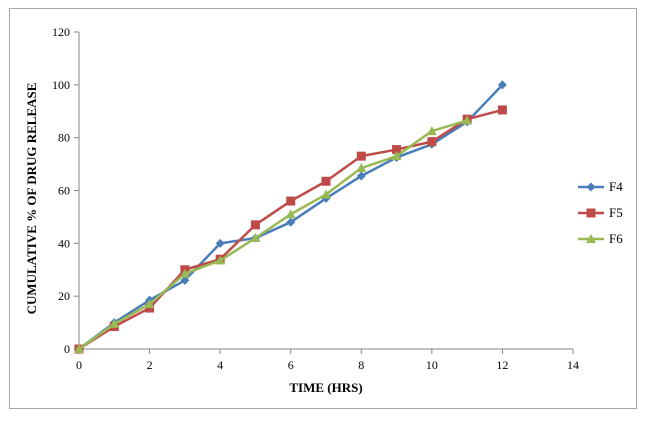 The height and width of the screenshot is (421, 648). I want to click on y-axis-title: CUMULATIVE % OF DRUG RELEASE, so click(31, 199).